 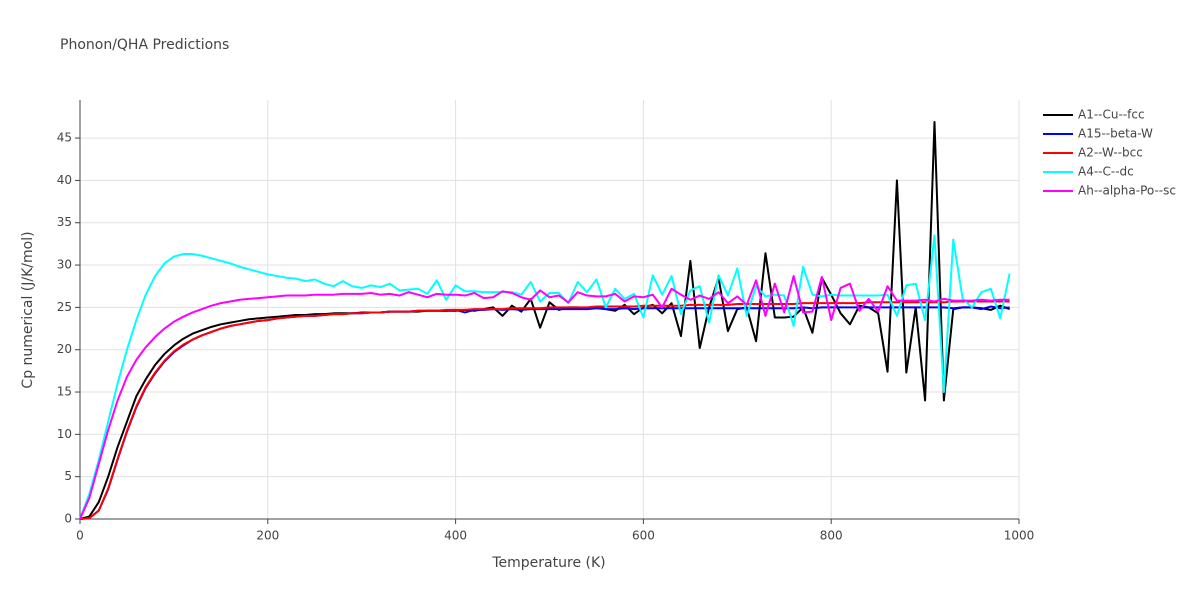 I want to click on y-tick-label: 40, so click(x=64, y=180).